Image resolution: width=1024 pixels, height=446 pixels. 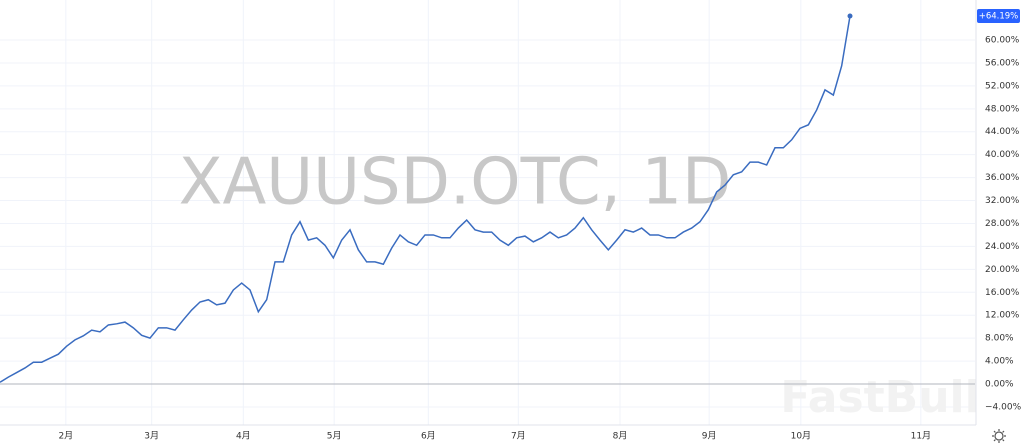 What do you see at coordinates (65, 436) in the screenshot?
I see `x-tick-label: 2月` at bounding box center [65, 436].